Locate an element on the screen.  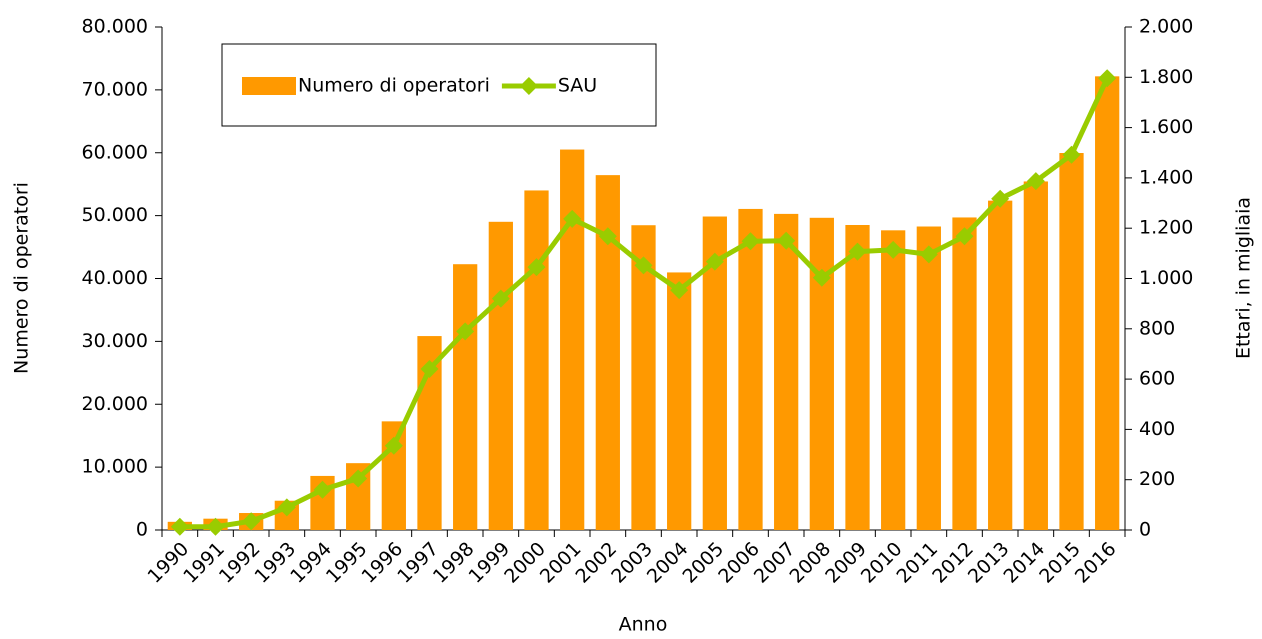
x-tick-label: 2009 is located at coordinates (846, 563).